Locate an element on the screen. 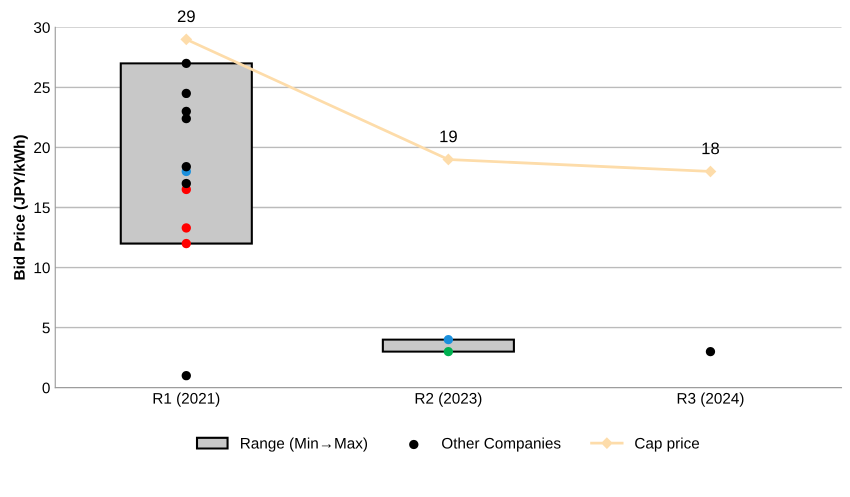 Image resolution: width=850 pixels, height=497 pixels. data-label: 19 is located at coordinates (448, 136).